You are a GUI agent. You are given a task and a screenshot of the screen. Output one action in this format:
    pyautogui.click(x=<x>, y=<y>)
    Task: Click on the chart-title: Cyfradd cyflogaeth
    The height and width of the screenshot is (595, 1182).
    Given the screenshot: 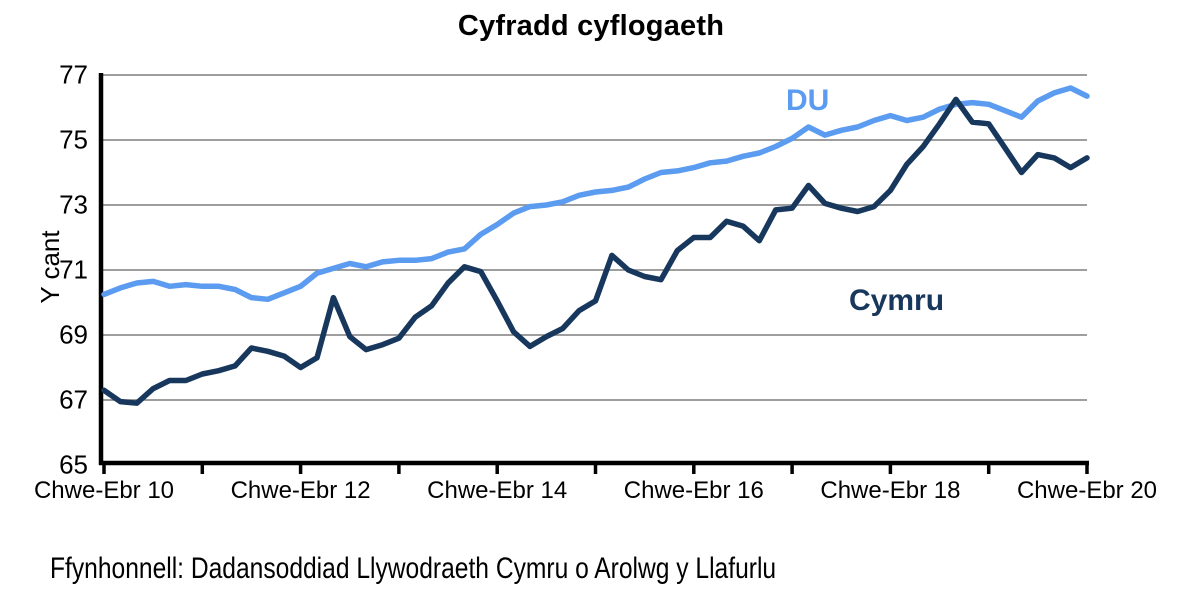 What is the action you would take?
    pyautogui.click(x=591, y=26)
    